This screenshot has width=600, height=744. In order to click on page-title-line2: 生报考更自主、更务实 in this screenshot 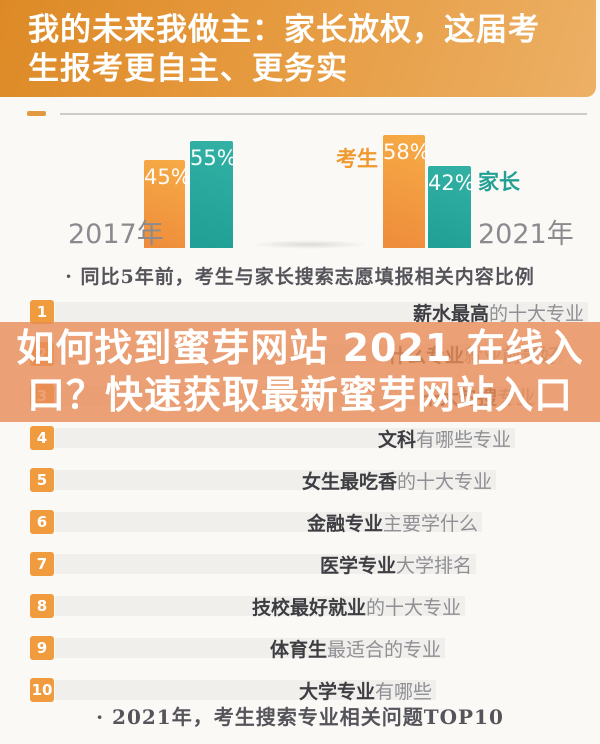, I will do `click(188, 69)`.